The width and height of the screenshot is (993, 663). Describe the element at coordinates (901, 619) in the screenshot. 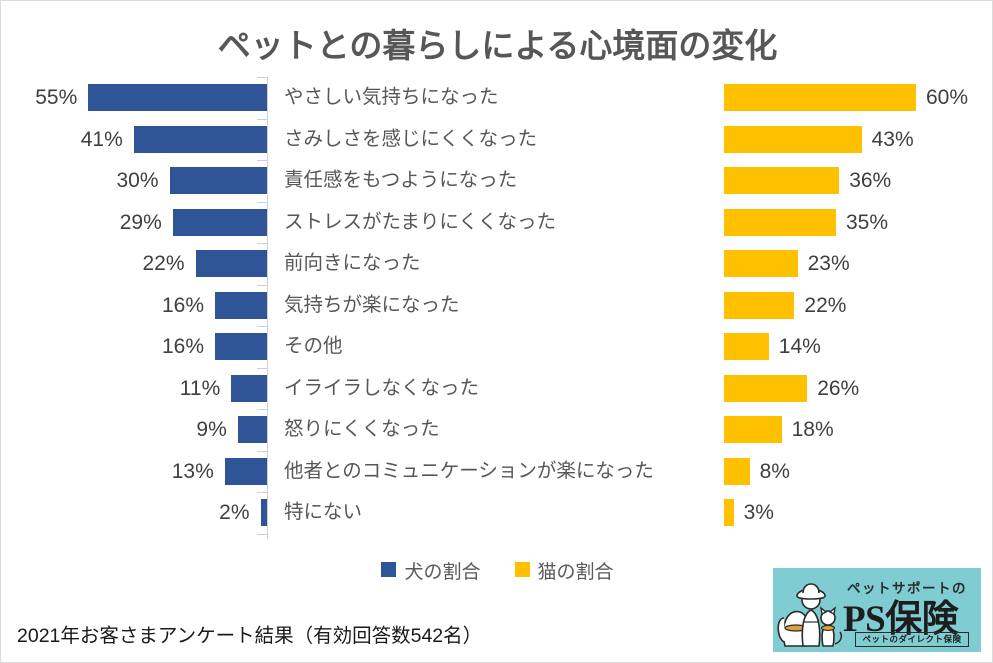

I see `logo-wordmark: PS保険` at that location.